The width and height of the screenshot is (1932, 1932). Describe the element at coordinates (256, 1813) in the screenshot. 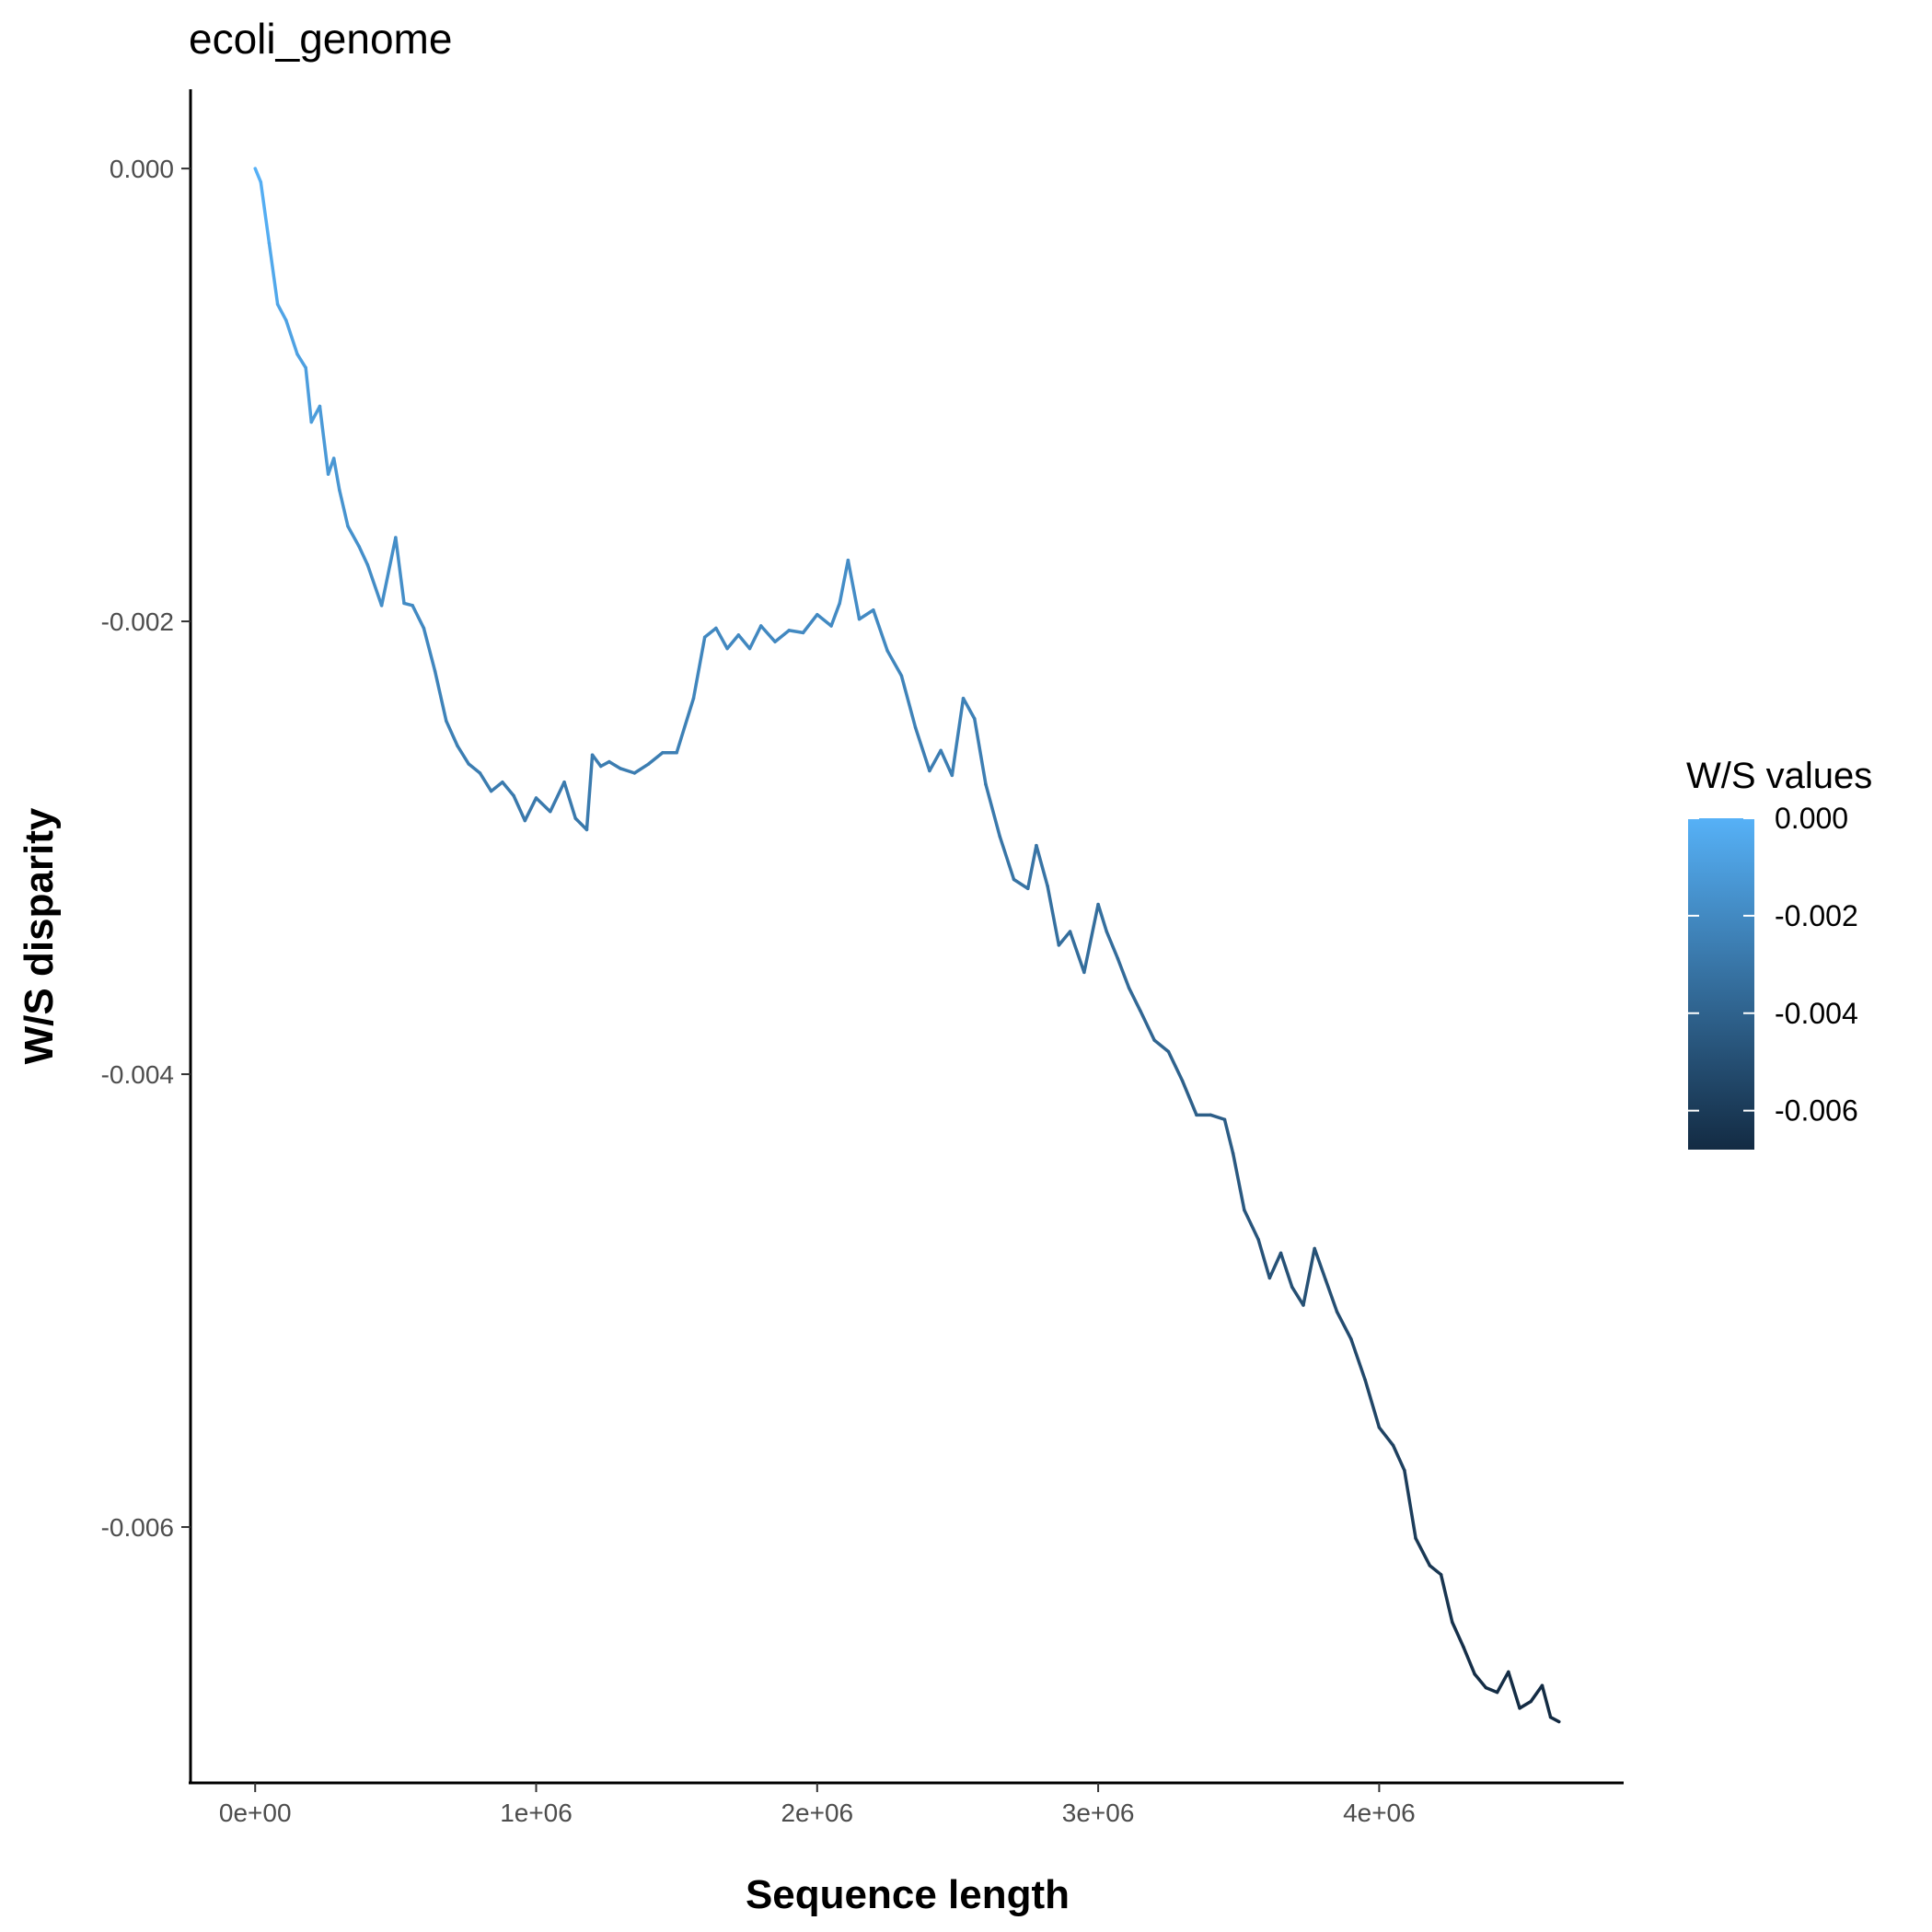

I see `x-tick-label: 0e+00` at that location.